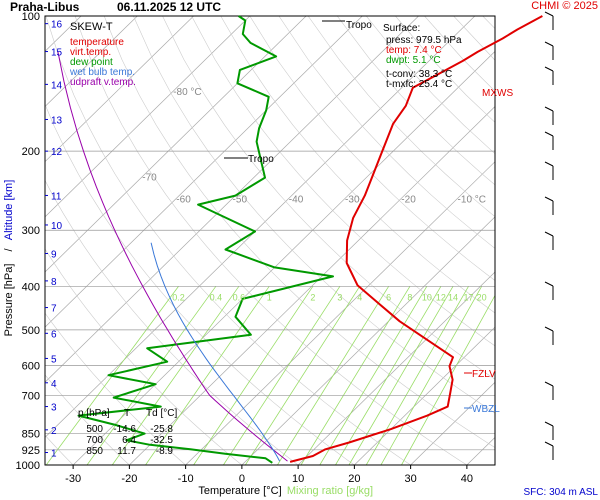  Describe the element at coordinates (424, 40) in the screenshot. I see `surface-press: press: 979.5 hPa` at that location.